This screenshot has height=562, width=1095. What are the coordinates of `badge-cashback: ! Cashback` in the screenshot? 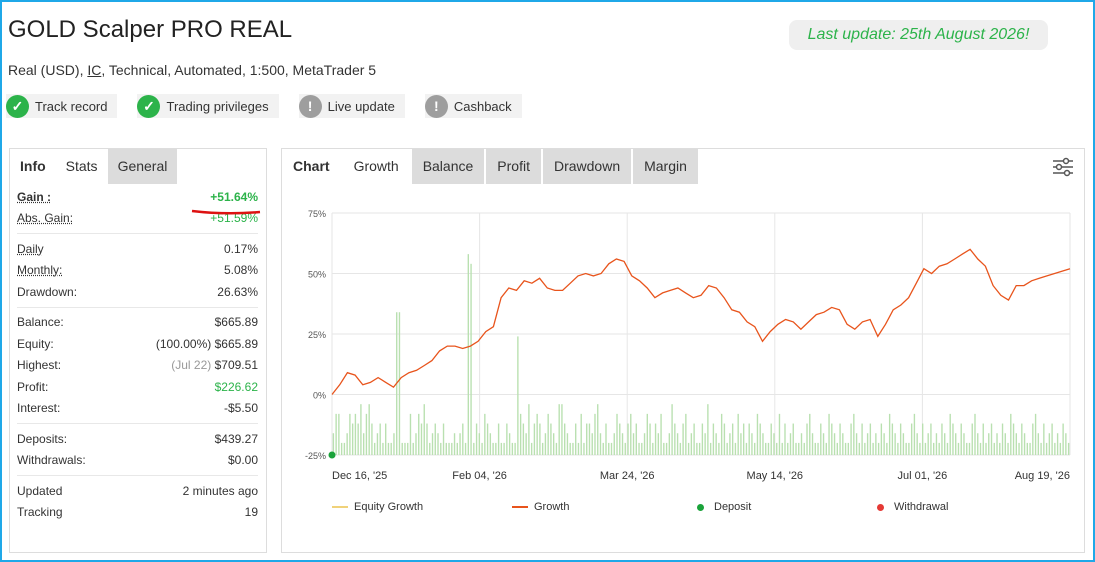 It's located at (473, 106).